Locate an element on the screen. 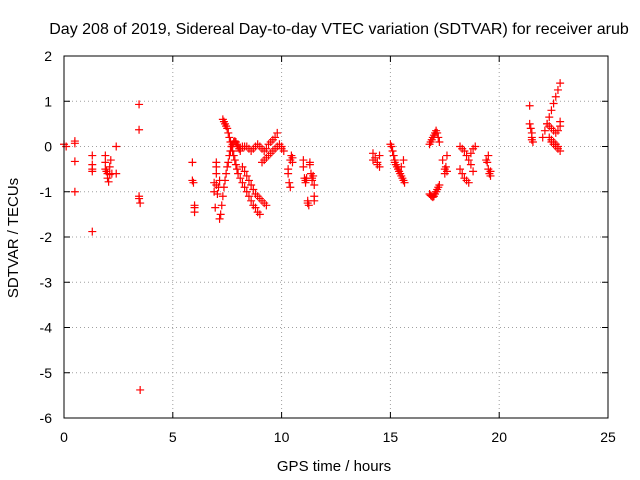  y-tick-label: -4 is located at coordinates (46, 328).